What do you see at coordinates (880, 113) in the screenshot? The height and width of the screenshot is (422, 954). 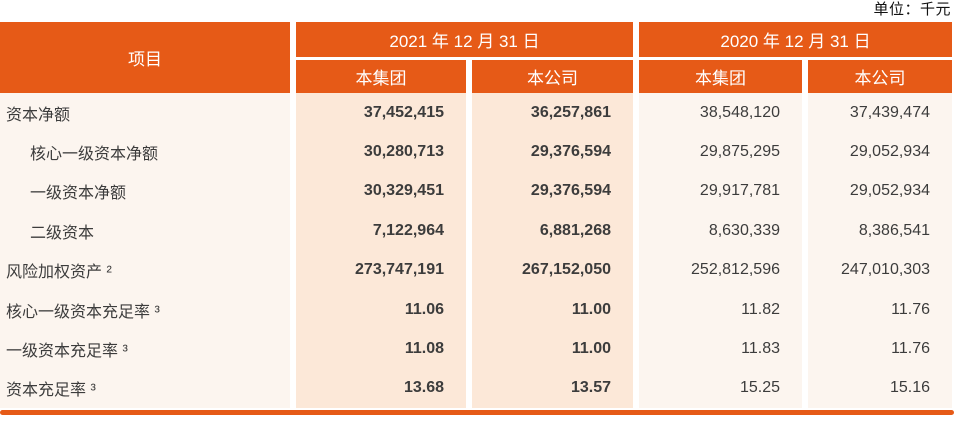 I see `table-cell: 37,439,474` at bounding box center [880, 113].